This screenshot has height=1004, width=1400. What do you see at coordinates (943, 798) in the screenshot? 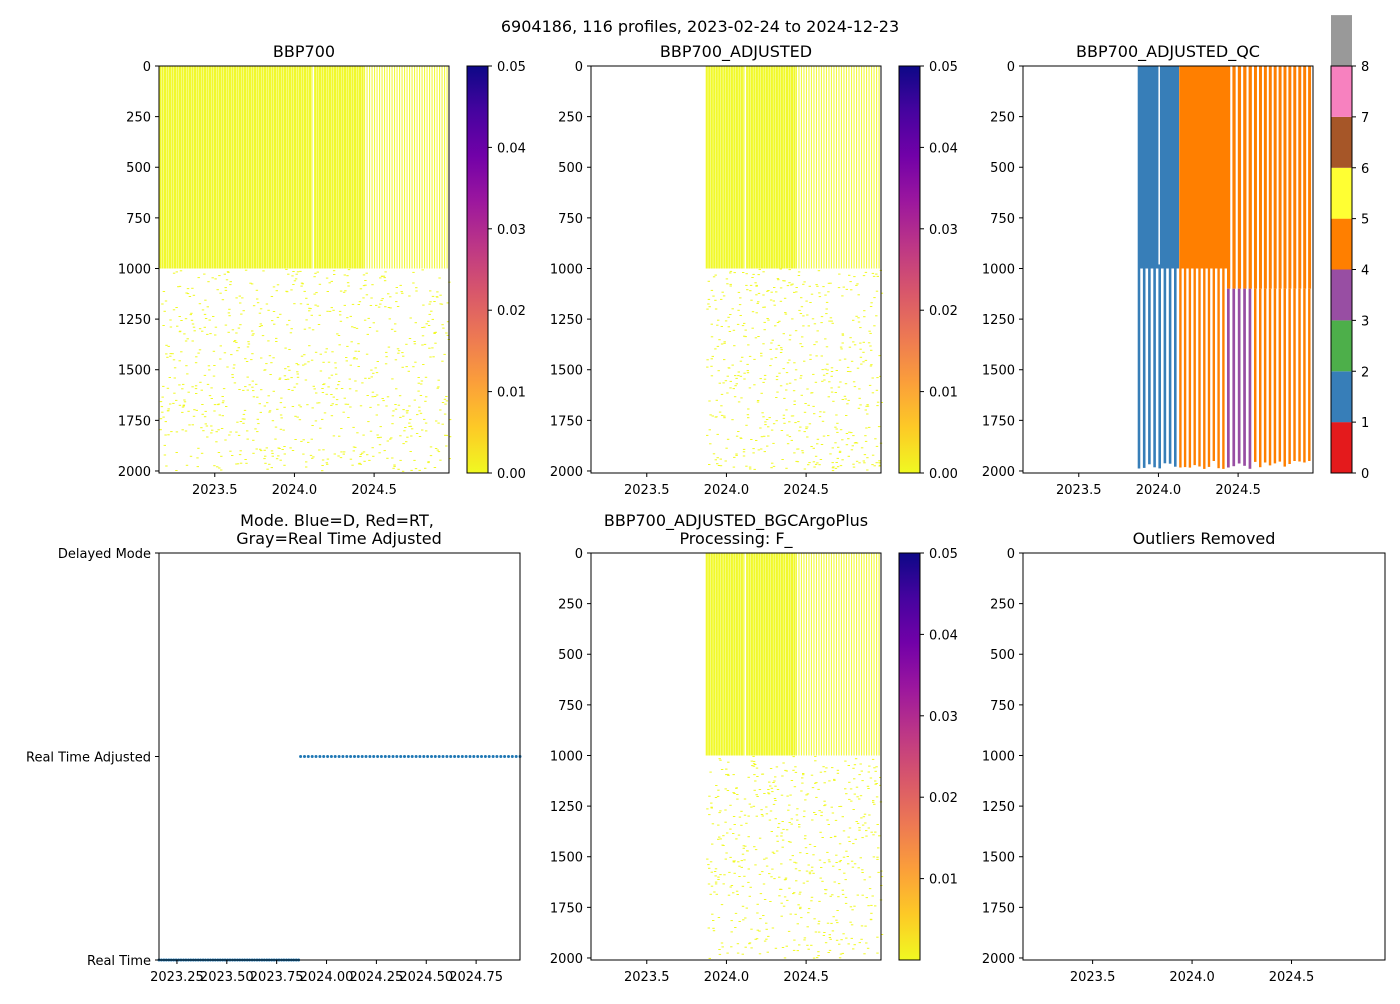
I see `plus-colorbar-tick-label: 0.02` at bounding box center [943, 798].